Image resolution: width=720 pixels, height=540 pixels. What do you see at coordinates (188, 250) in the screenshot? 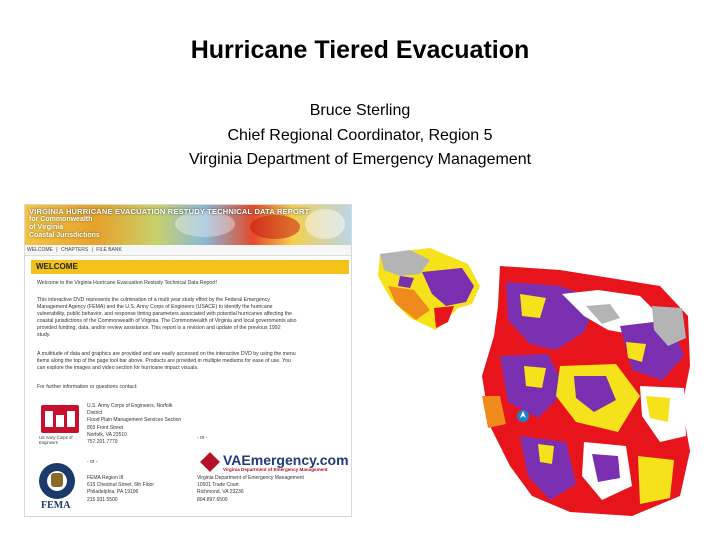
I see `report-nav: WELCOME | CHAPTERS | FILE BANK` at bounding box center [188, 250].